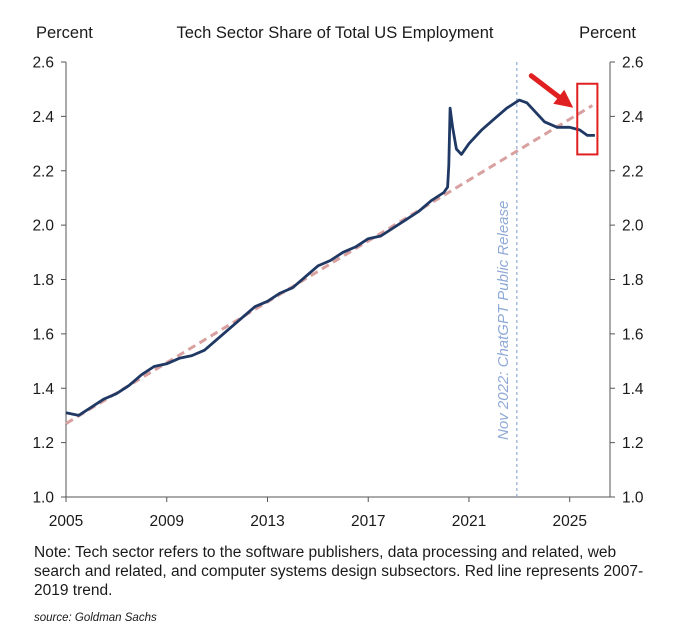 The width and height of the screenshot is (680, 639). Describe the element at coordinates (43, 389) in the screenshot. I see `y-tick-label-left: 1.4` at that location.